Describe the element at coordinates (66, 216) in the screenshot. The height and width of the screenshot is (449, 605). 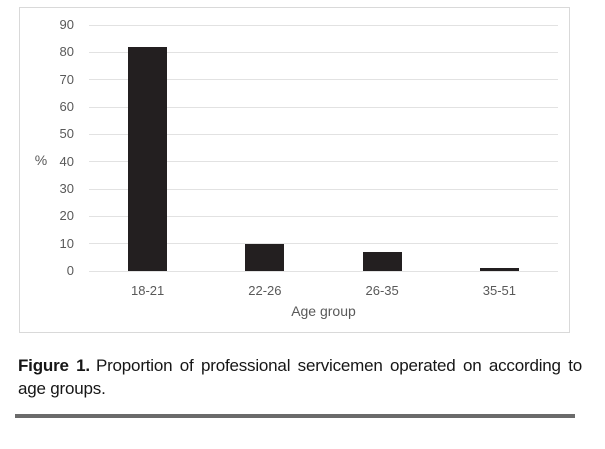
I see `y-tick-label: 20` at that location.